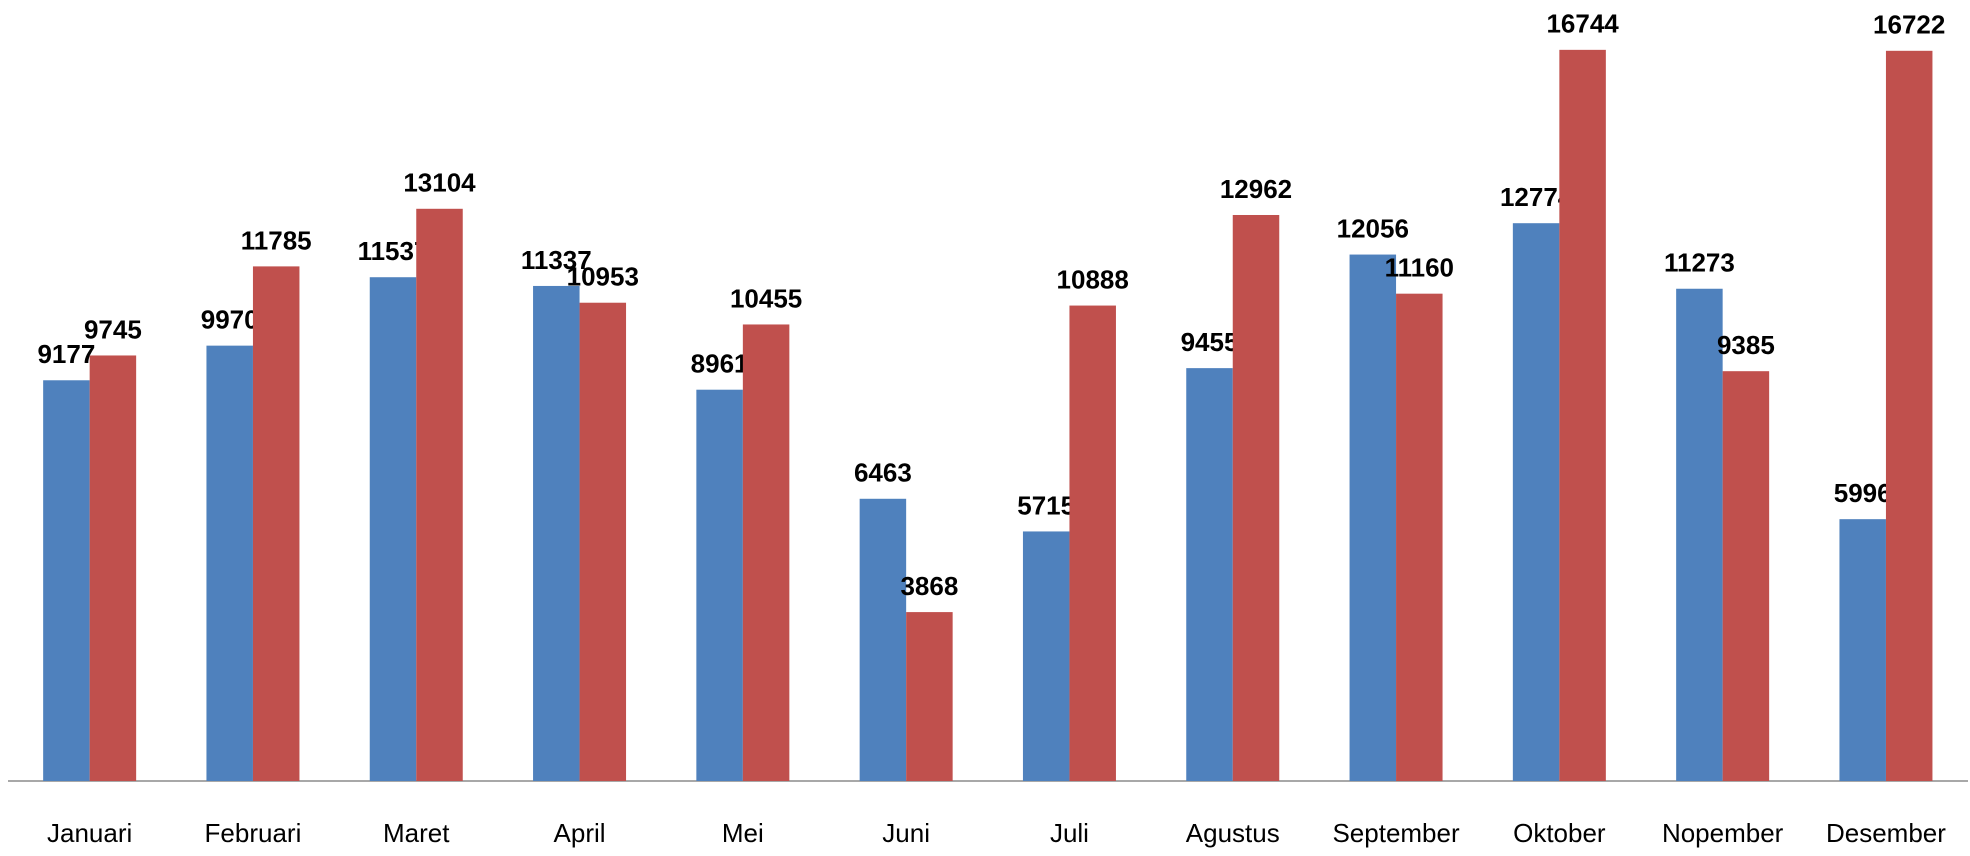 Image resolution: width=1970 pixels, height=856 pixels. Describe the element at coordinates (556, 260) in the screenshot. I see `data-label: 11337` at that location.